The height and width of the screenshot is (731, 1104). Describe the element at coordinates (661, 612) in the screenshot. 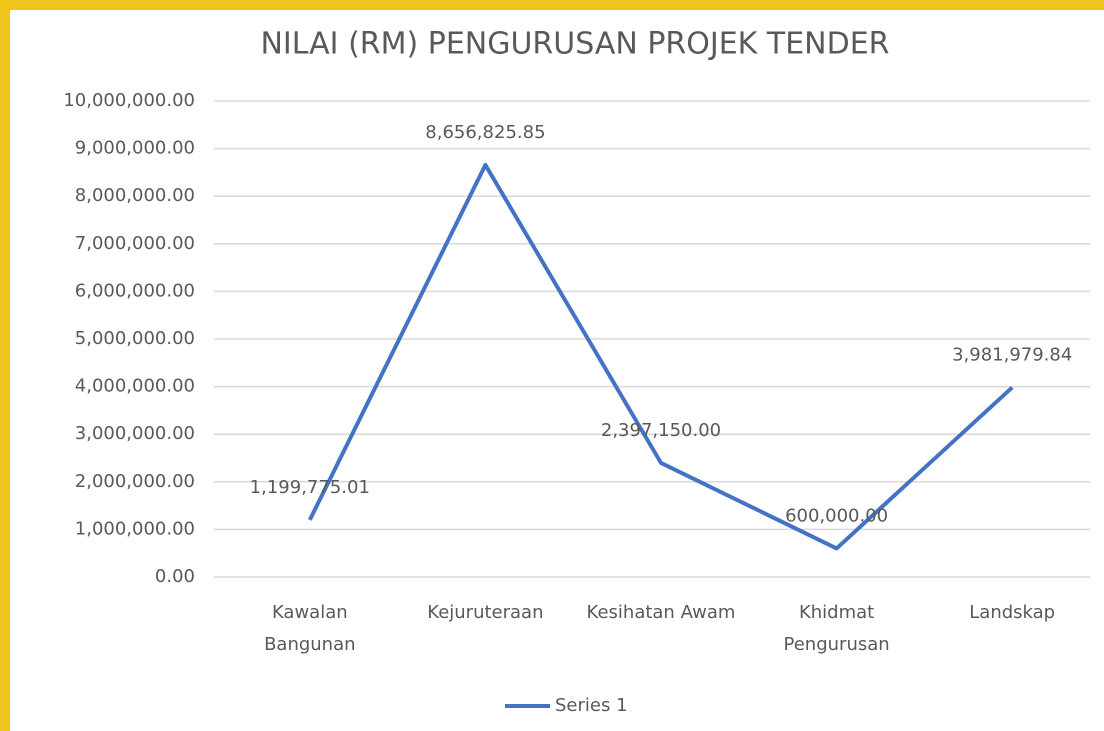

I see `x-tick-label: Kesihatan Awam` at that location.